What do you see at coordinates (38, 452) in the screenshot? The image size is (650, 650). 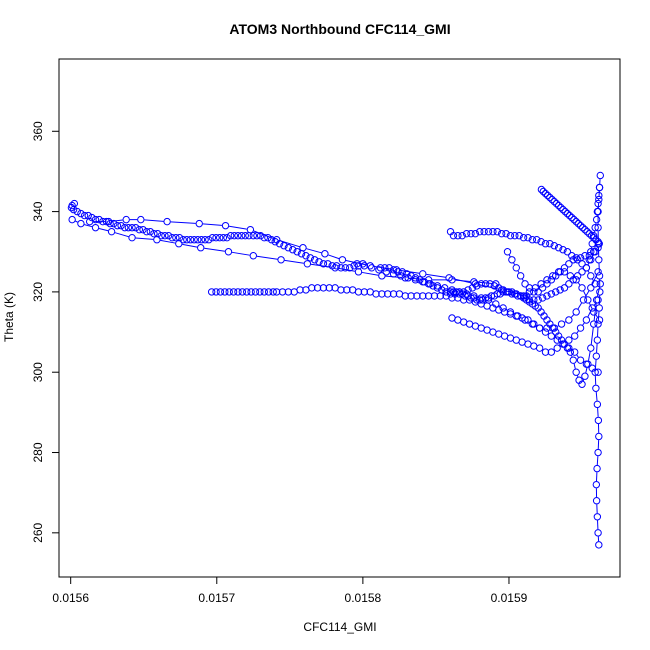 I see `y-tick-label: 280` at bounding box center [38, 452].